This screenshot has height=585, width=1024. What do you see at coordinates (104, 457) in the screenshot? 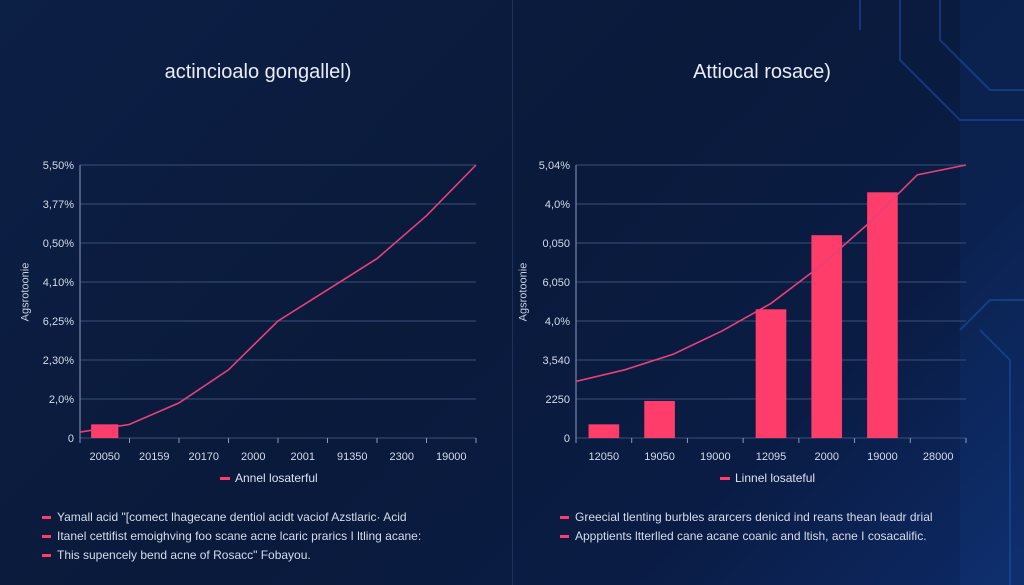
I see `left-x-tick-label: 20050` at bounding box center [104, 457].